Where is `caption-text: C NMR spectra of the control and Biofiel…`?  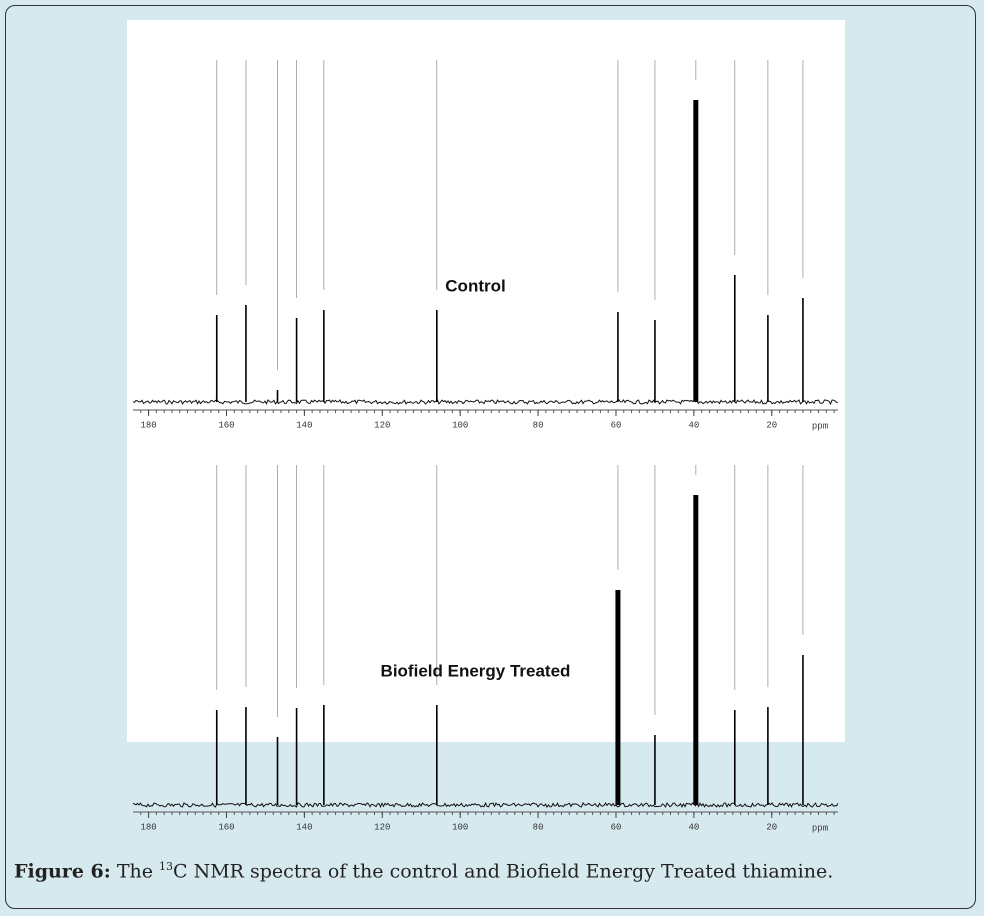 caption-text: C NMR spectra of the control and Biofiel… is located at coordinates (503, 871).